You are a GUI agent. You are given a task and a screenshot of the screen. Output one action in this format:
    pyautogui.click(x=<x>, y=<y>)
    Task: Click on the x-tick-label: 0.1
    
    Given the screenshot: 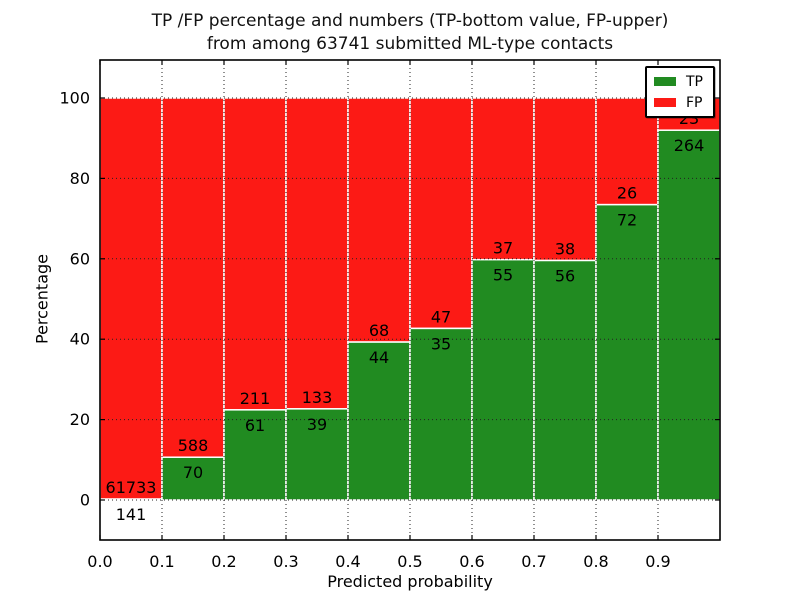 What is the action you would take?
    pyautogui.click(x=161, y=561)
    